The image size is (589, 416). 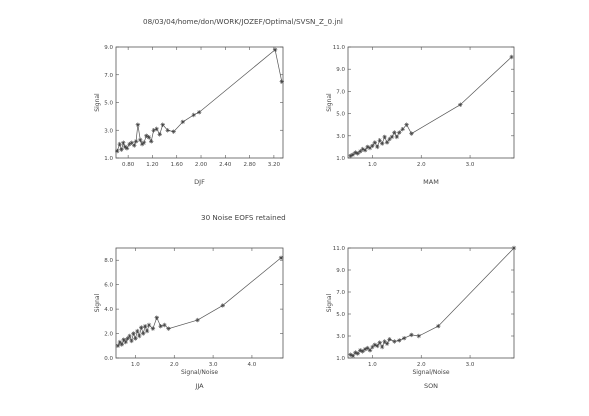 What do you see at coordinates (339, 249) in the screenshot?
I see `y-tick-label: 11.0` at bounding box center [339, 249].